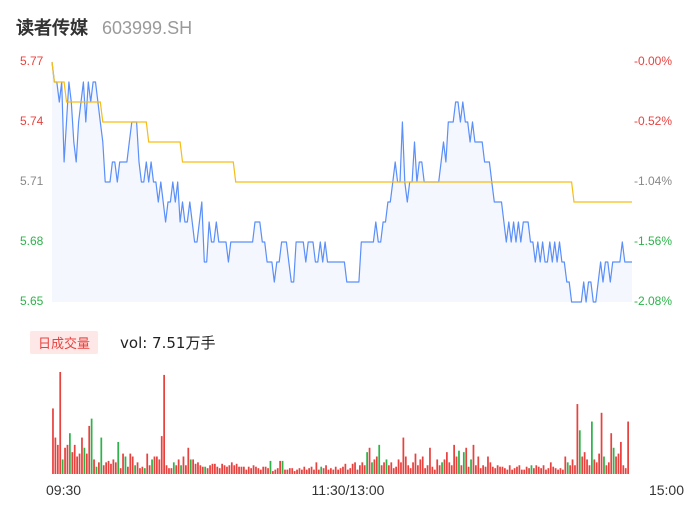 This screenshot has height=524, width=686. What do you see at coordinates (122, 342) in the screenshot?
I see `volume-legend: 日成交量 vol: 7.51万手` at bounding box center [122, 342].